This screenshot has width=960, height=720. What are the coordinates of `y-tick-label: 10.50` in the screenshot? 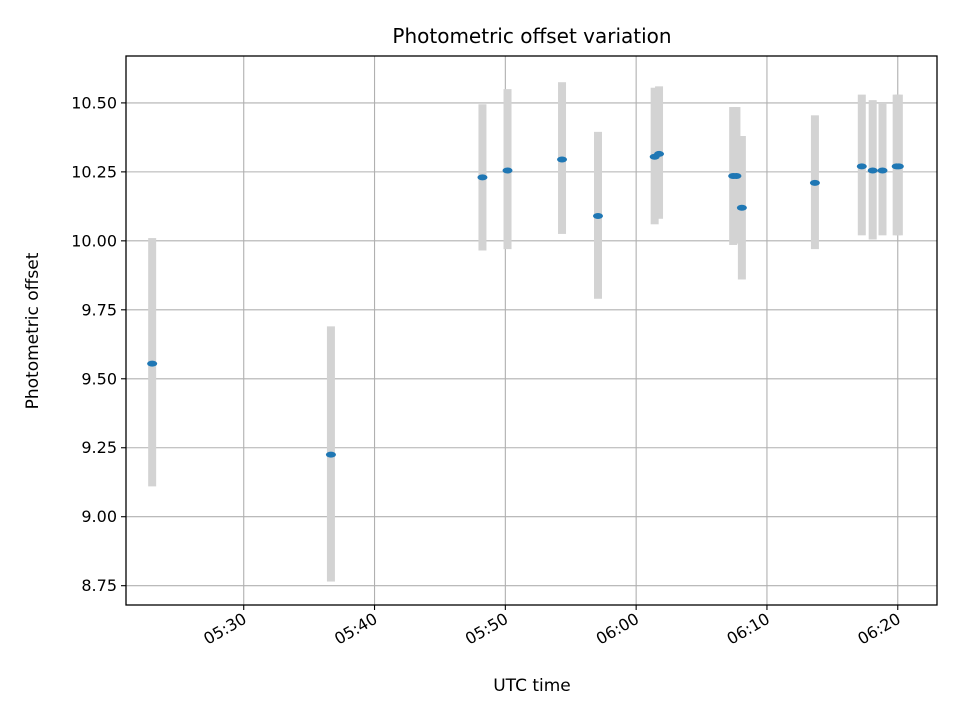 It's located at (94, 102).